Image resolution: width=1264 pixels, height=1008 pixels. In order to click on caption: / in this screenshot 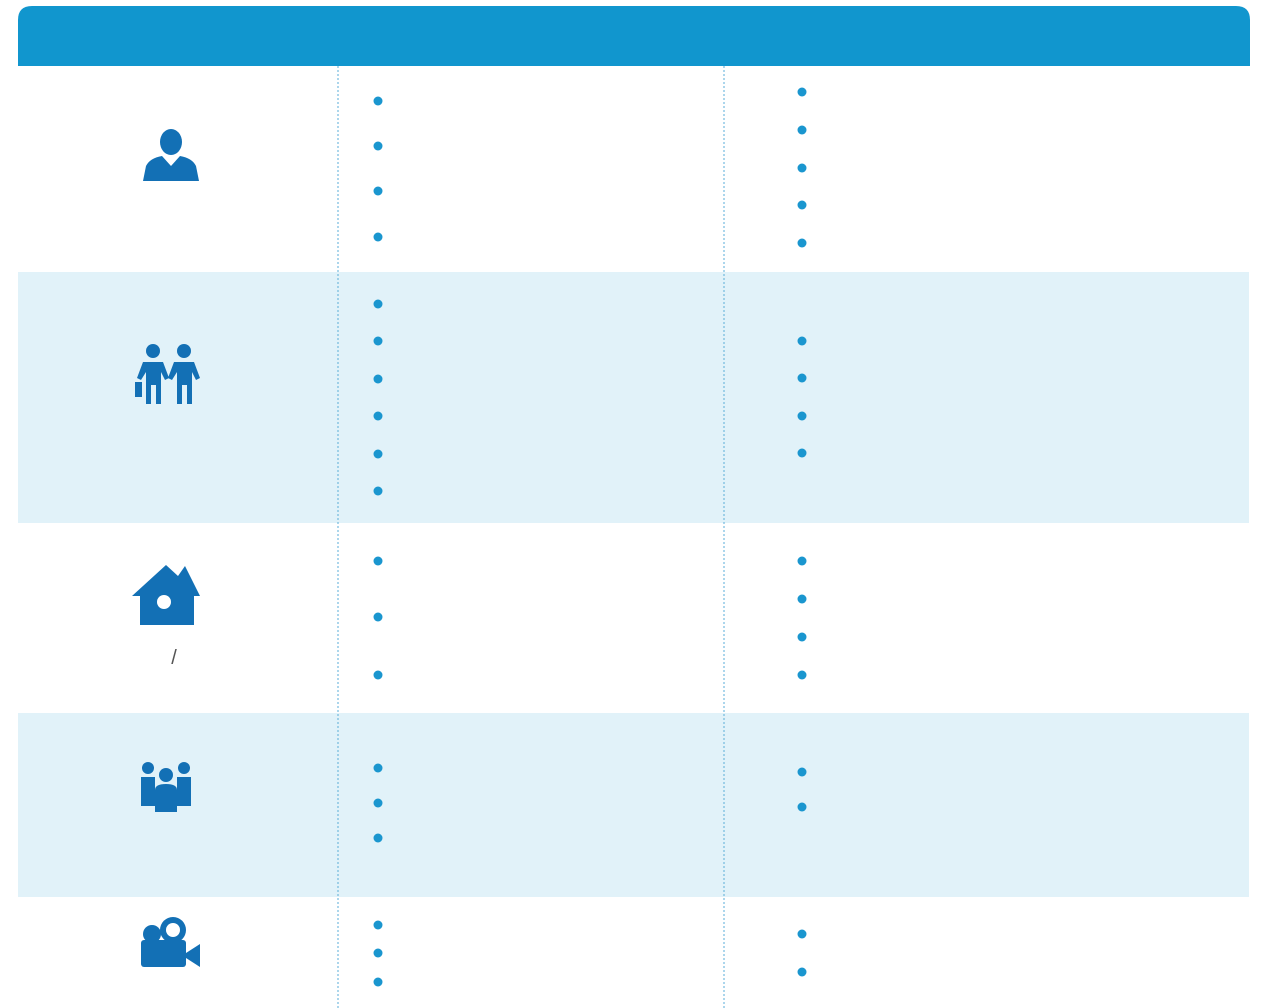, I will do `click(174, 658)`.